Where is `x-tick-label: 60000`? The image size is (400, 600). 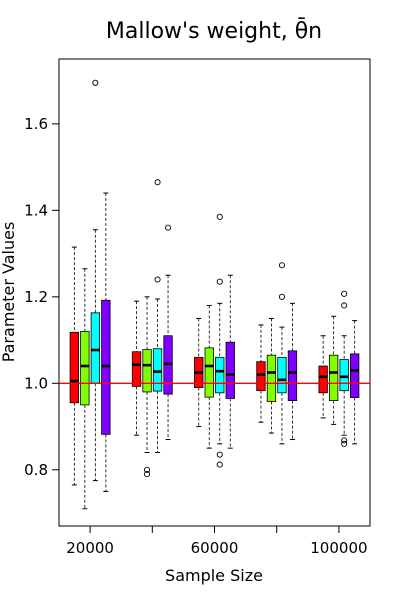 x-tick-label: 60000 is located at coordinates (215, 548).